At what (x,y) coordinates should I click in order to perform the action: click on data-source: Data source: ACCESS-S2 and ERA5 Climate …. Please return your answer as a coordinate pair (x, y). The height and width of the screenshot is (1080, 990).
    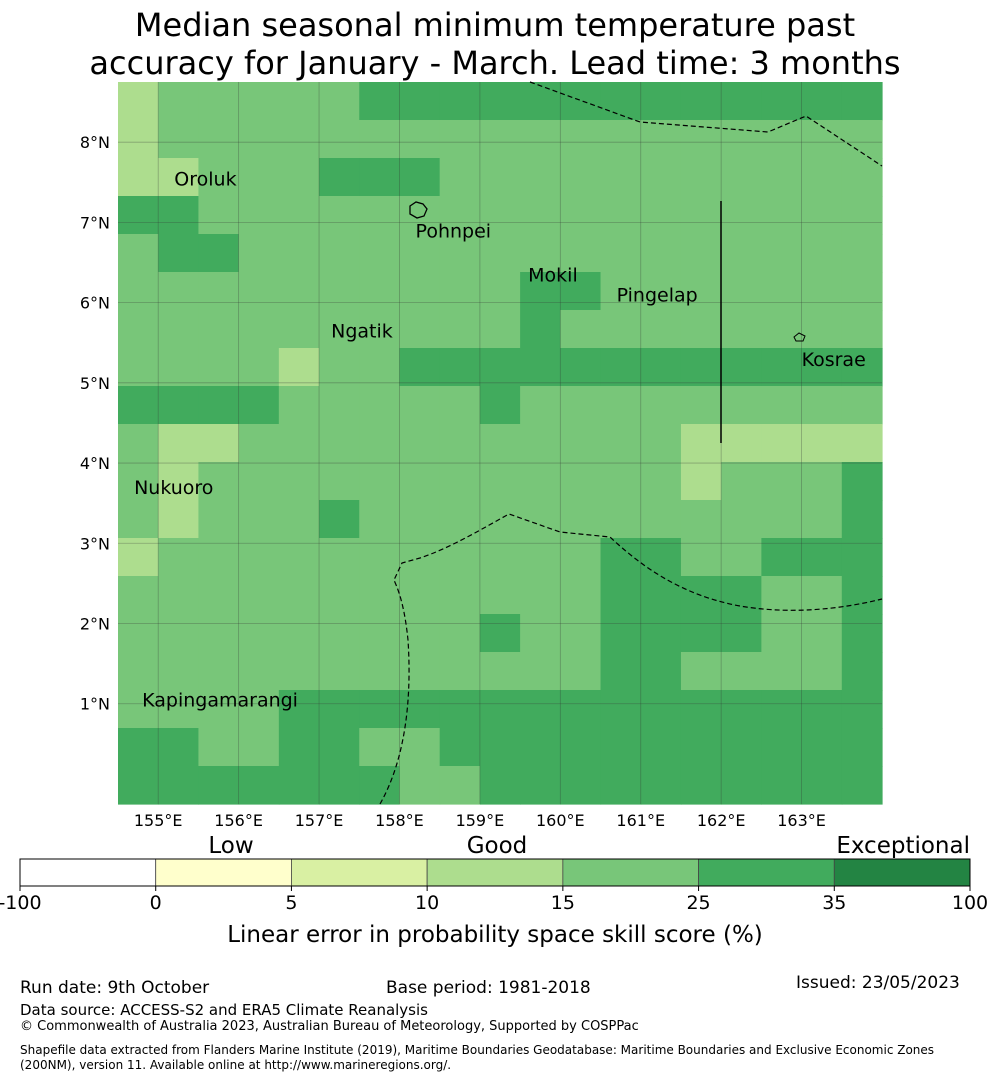
    Looking at the image, I should click on (224, 1010).